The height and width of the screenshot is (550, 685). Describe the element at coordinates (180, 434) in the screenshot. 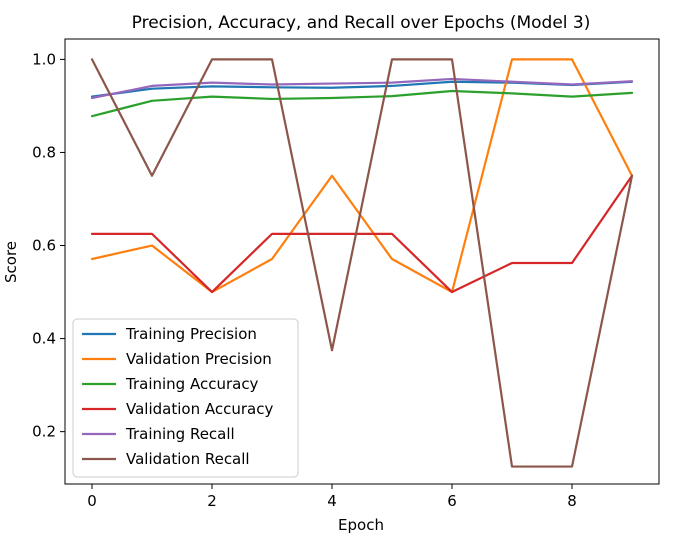

I see `legend-label: Training Recall` at that location.